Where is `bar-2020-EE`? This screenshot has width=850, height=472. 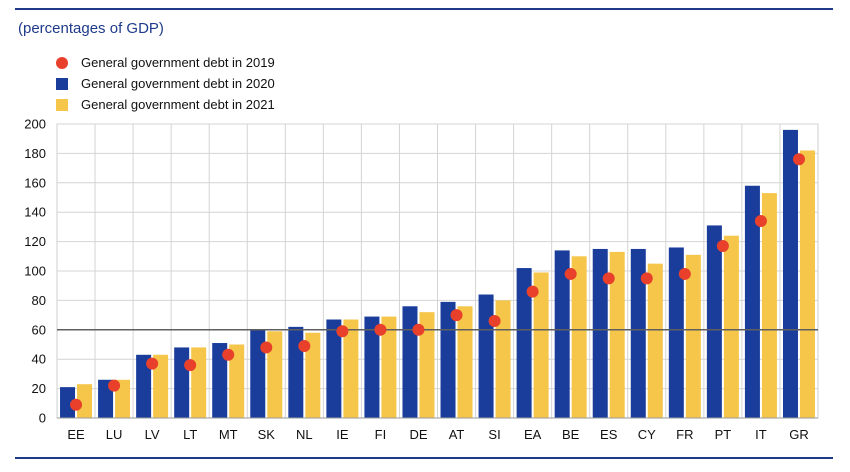
bar-2020-EE is located at coordinates (68, 402).